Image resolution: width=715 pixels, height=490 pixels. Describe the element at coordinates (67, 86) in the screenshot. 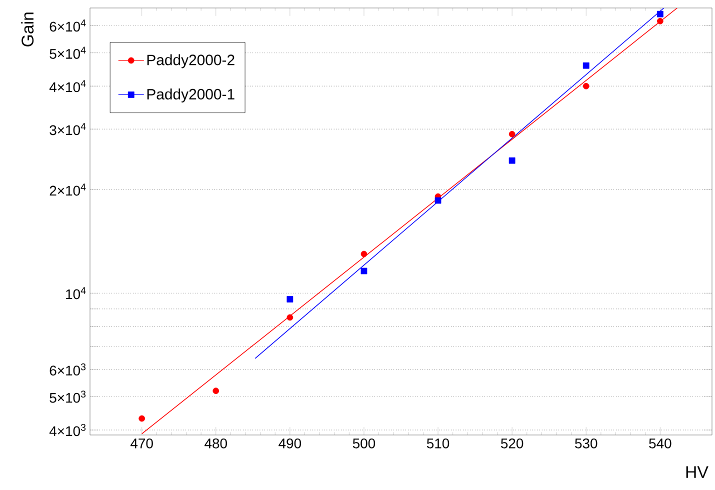

I see `y-tick-label: 4×10$^{4}$` at that location.